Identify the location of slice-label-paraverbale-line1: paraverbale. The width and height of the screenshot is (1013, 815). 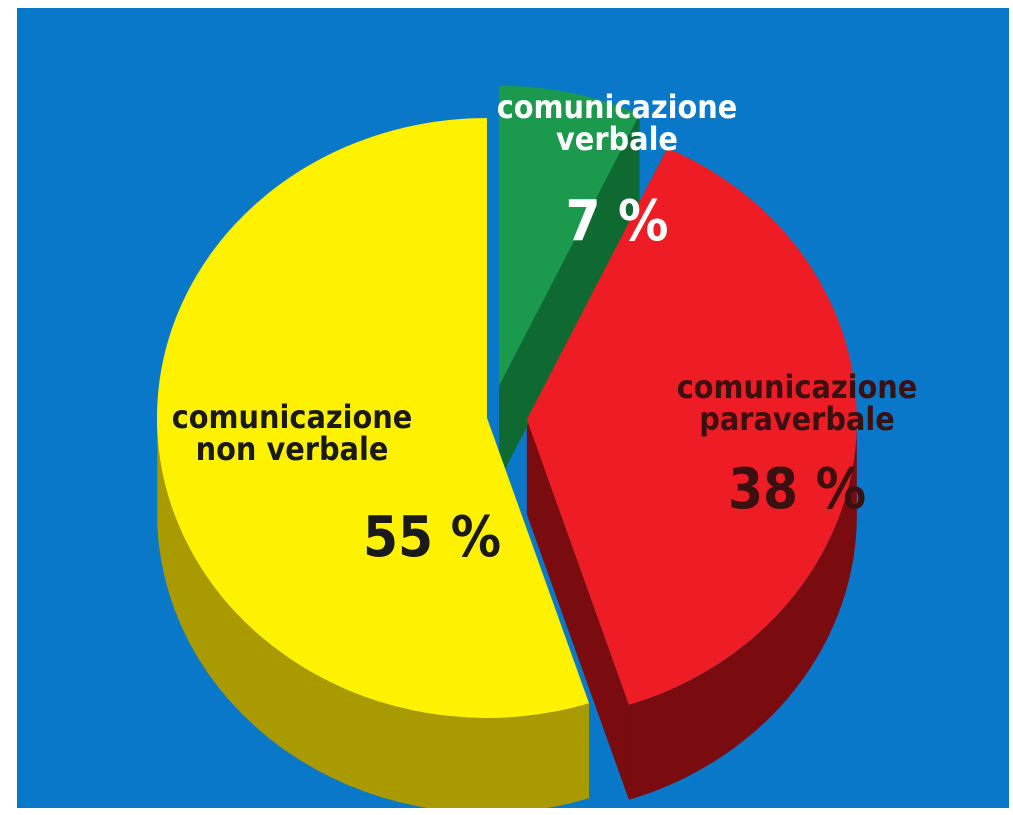
(797, 419).